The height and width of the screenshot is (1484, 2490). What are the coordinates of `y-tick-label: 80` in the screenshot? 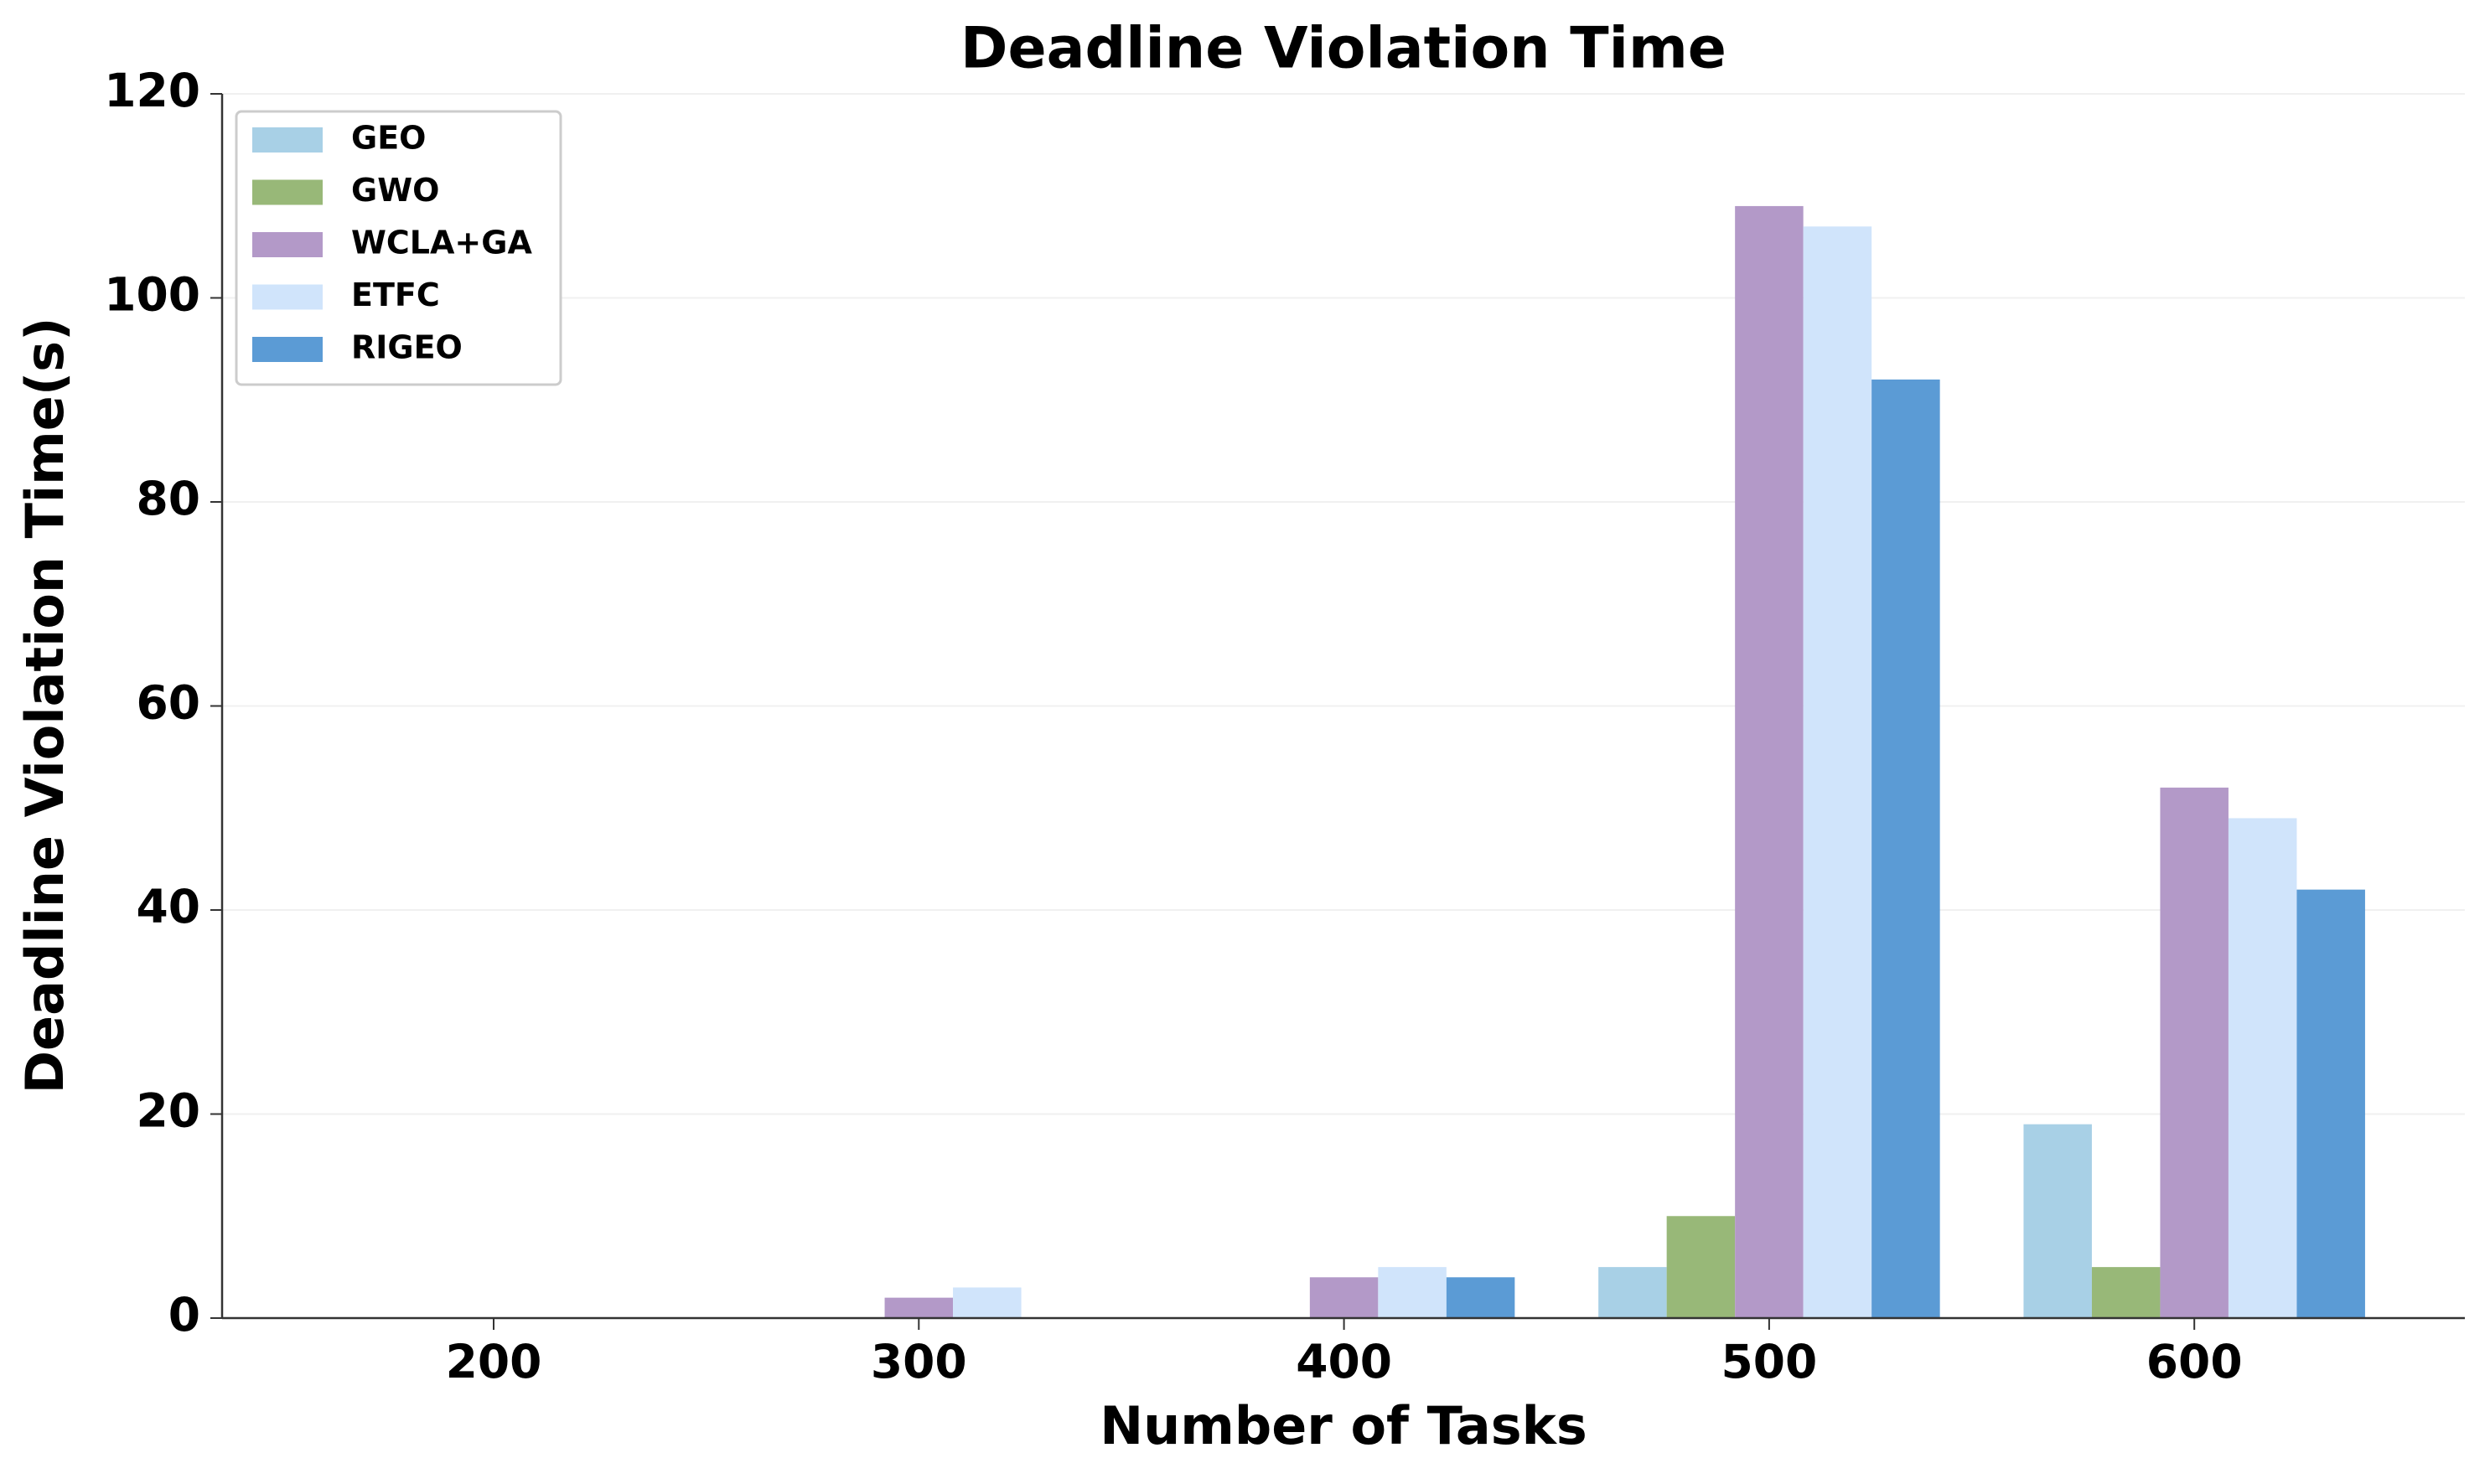 It's located at (168, 498).